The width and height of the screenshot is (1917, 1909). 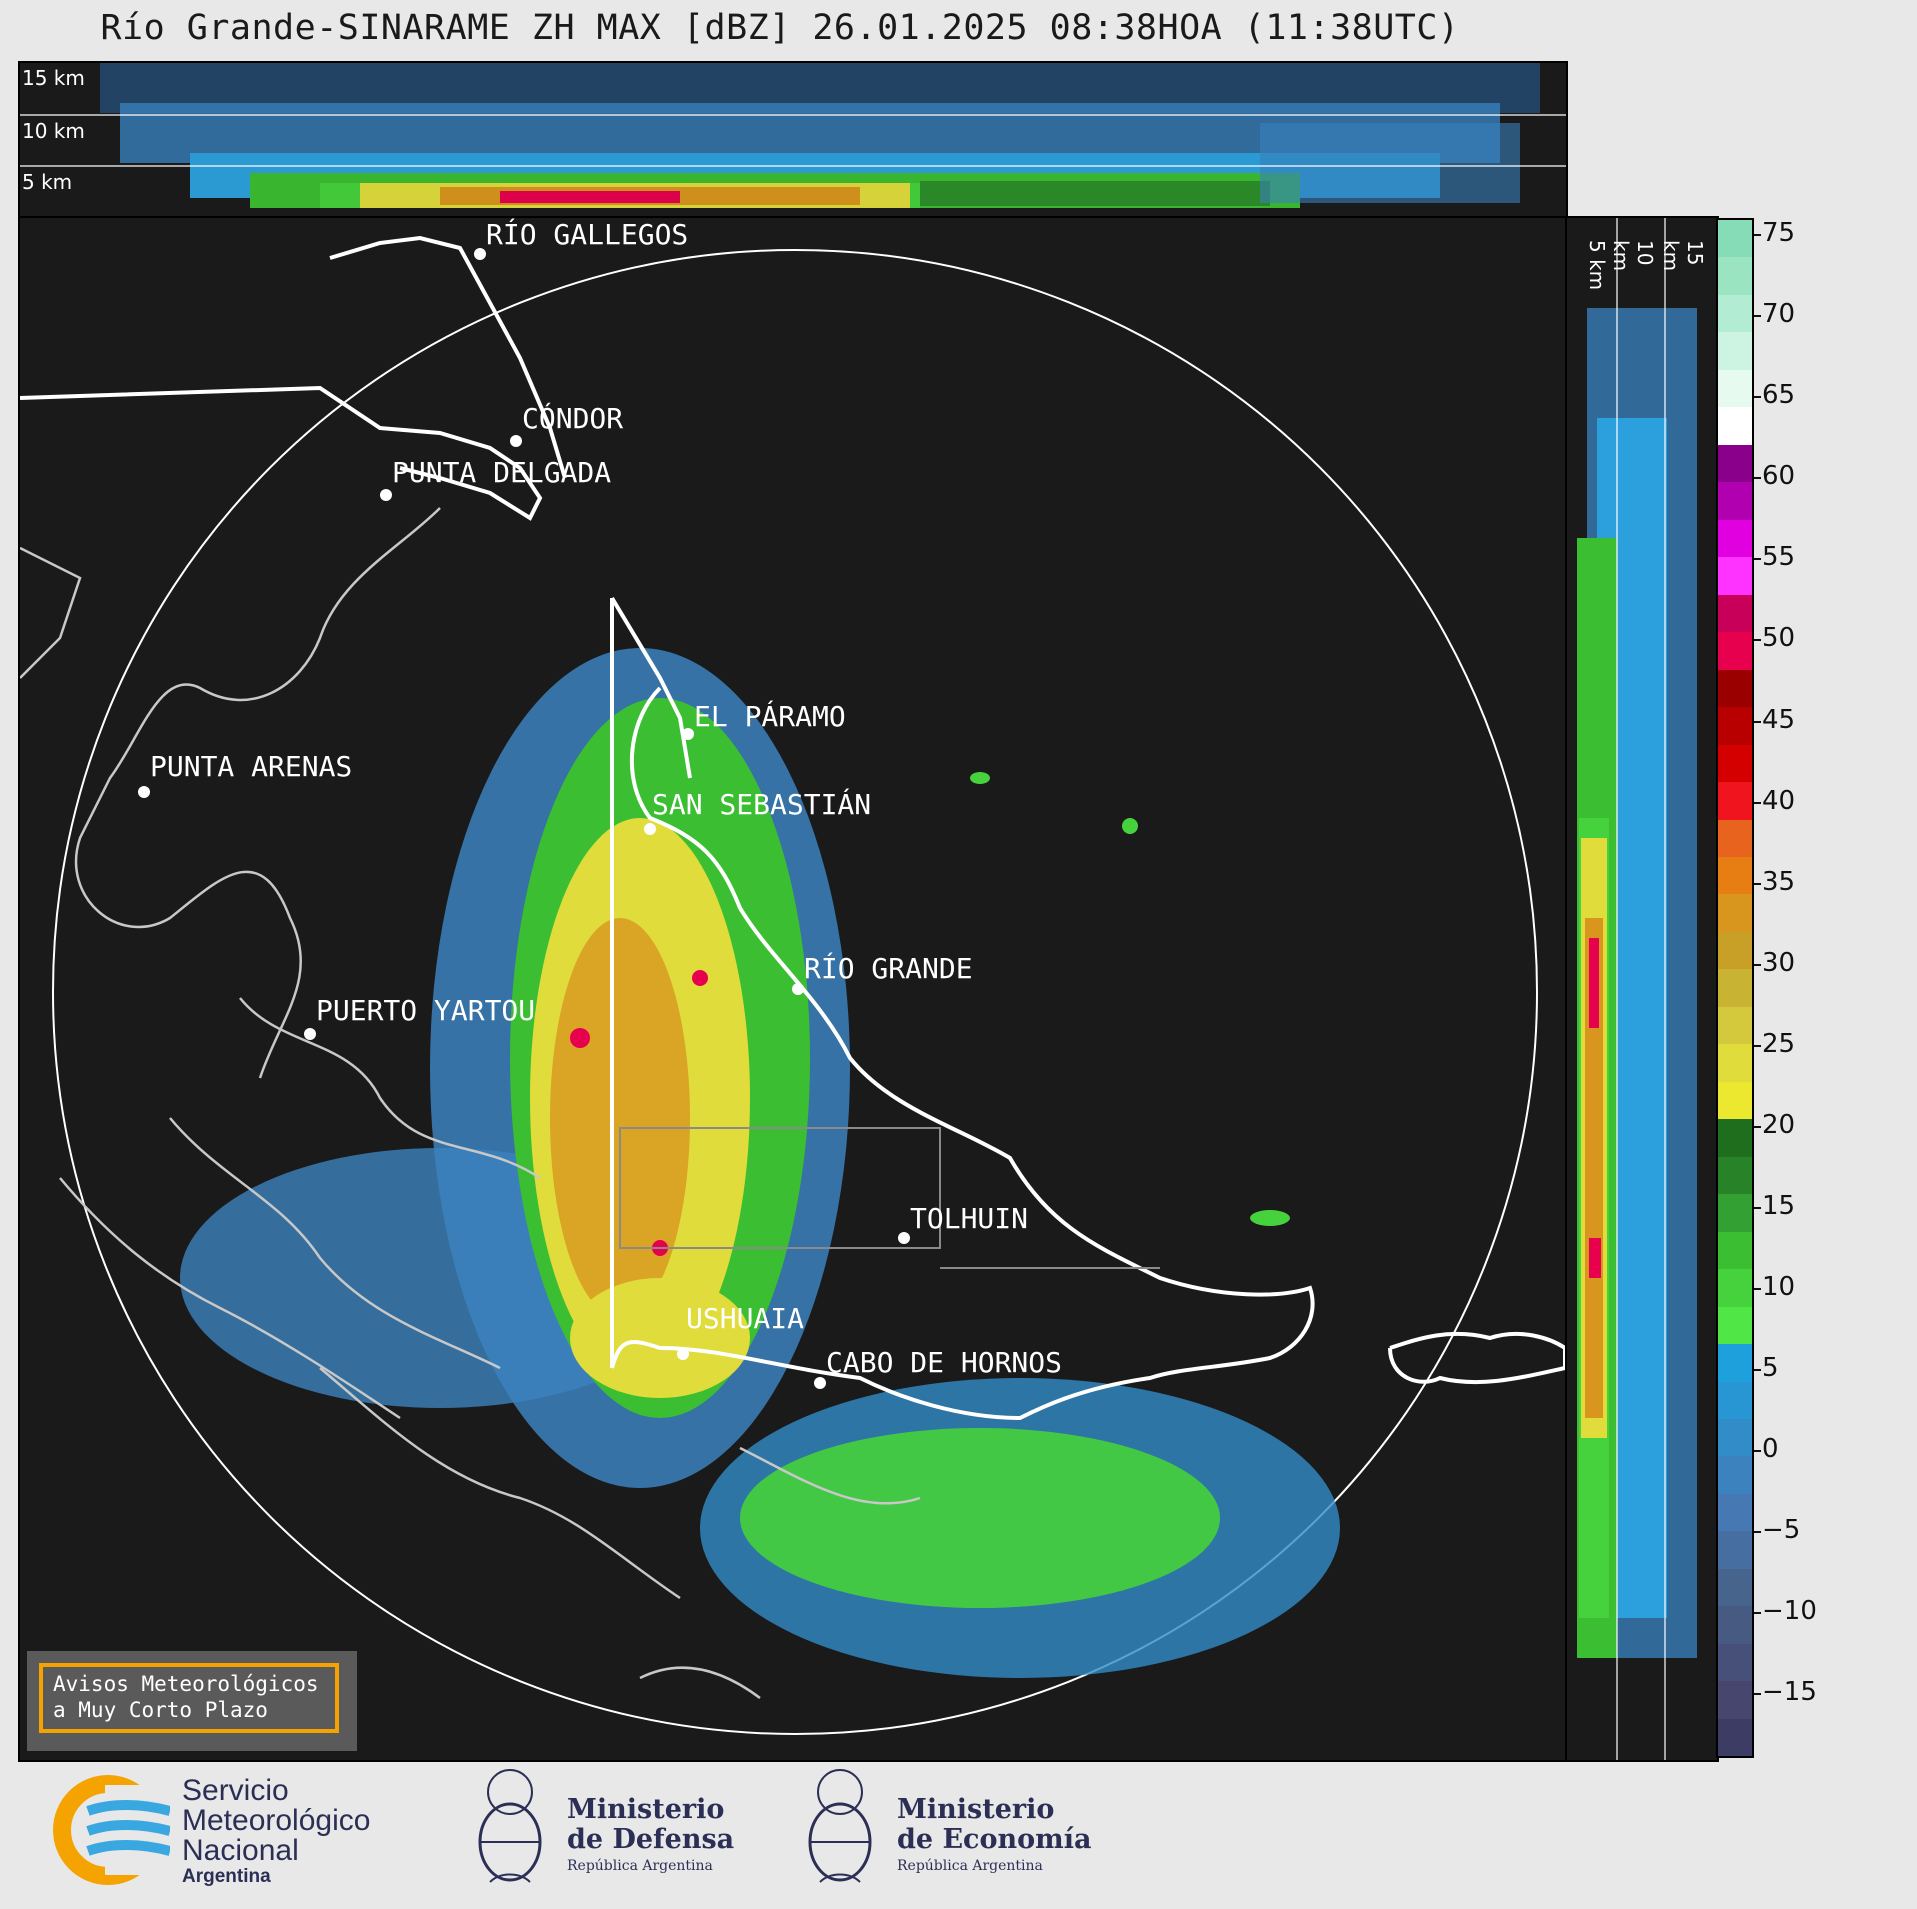 What do you see at coordinates (1779, 800) in the screenshot?
I see `colorbar-tick-label: 40` at bounding box center [1779, 800].